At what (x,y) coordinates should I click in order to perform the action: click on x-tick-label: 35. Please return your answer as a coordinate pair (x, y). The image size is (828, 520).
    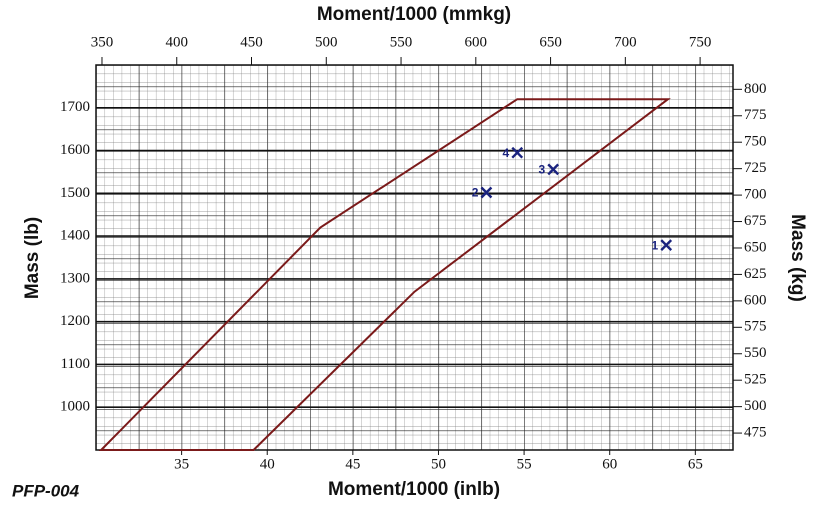
    Looking at the image, I should click on (181, 464).